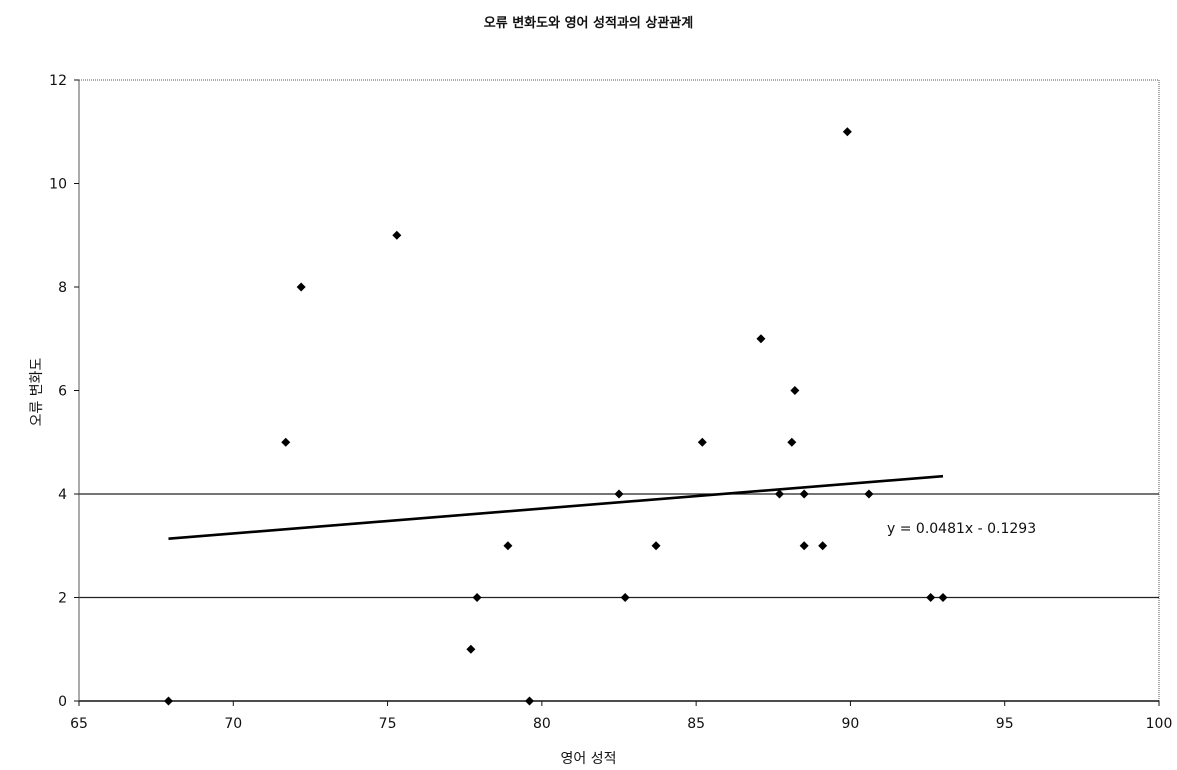 The image size is (1177, 770). Describe the element at coordinates (851, 724) in the screenshot. I see `x-tick-label-90: 90` at that location.